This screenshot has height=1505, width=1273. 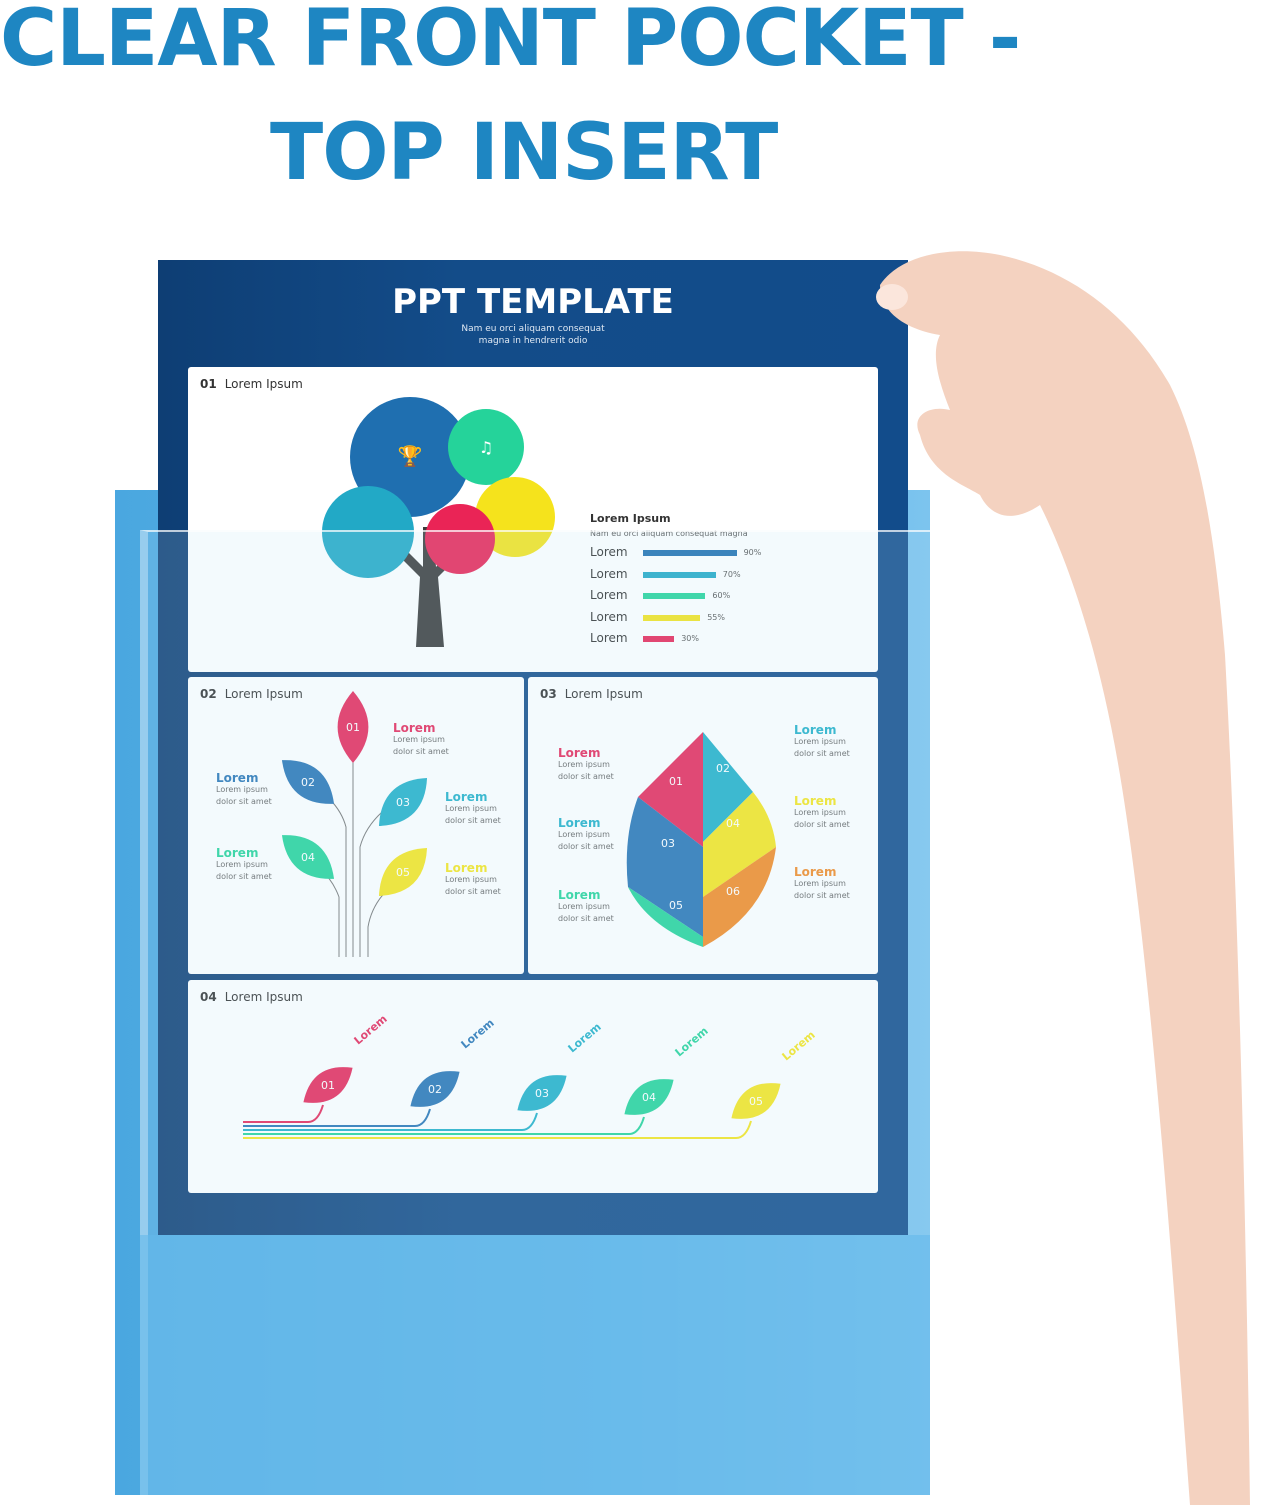 I want to click on panel-title: 02 Lorem Ipsum, so click(x=251, y=694).